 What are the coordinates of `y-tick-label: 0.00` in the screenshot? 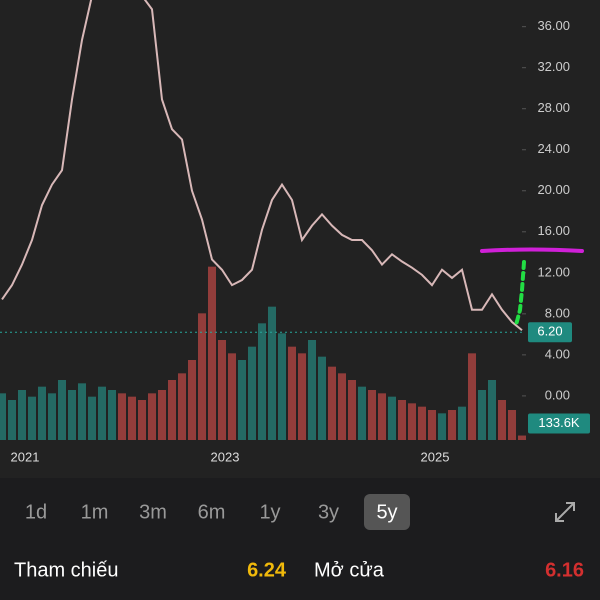 It's located at (557, 394).